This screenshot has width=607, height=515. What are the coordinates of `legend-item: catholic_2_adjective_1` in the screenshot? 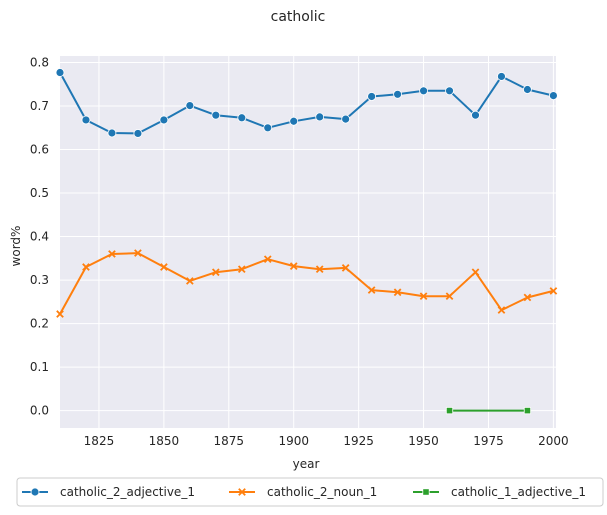 It's located at (108, 492).